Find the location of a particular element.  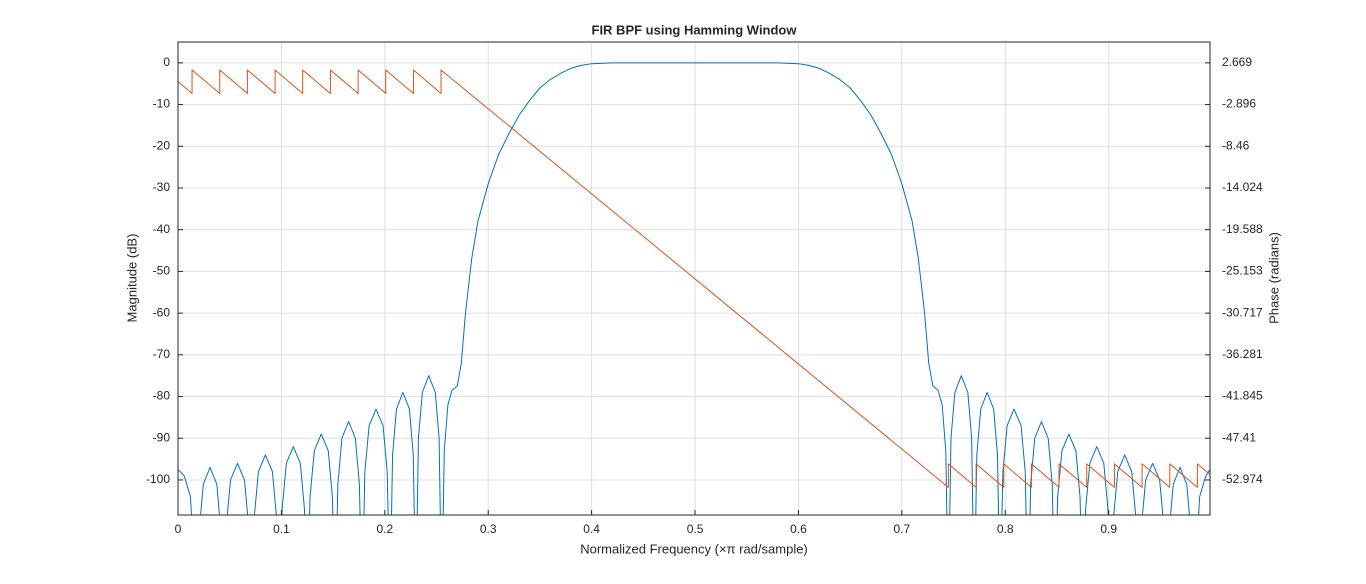

y2-tick-label: -47.41 is located at coordinates (1239, 437).